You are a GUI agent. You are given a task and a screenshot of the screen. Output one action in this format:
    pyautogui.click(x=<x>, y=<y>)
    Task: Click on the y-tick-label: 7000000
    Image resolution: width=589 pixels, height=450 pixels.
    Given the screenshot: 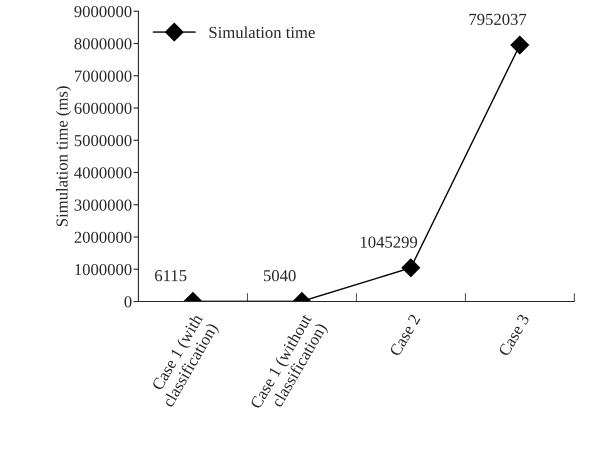 What is the action you would take?
    pyautogui.click(x=103, y=76)
    